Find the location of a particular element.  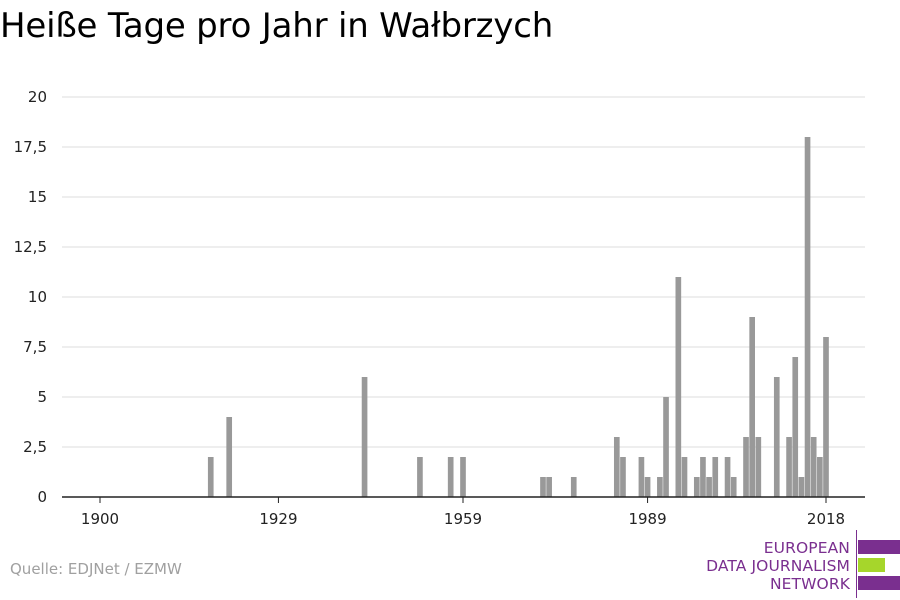

x-axis: 1900 1929 1959 1989 2018 is located at coordinates (463, 512).